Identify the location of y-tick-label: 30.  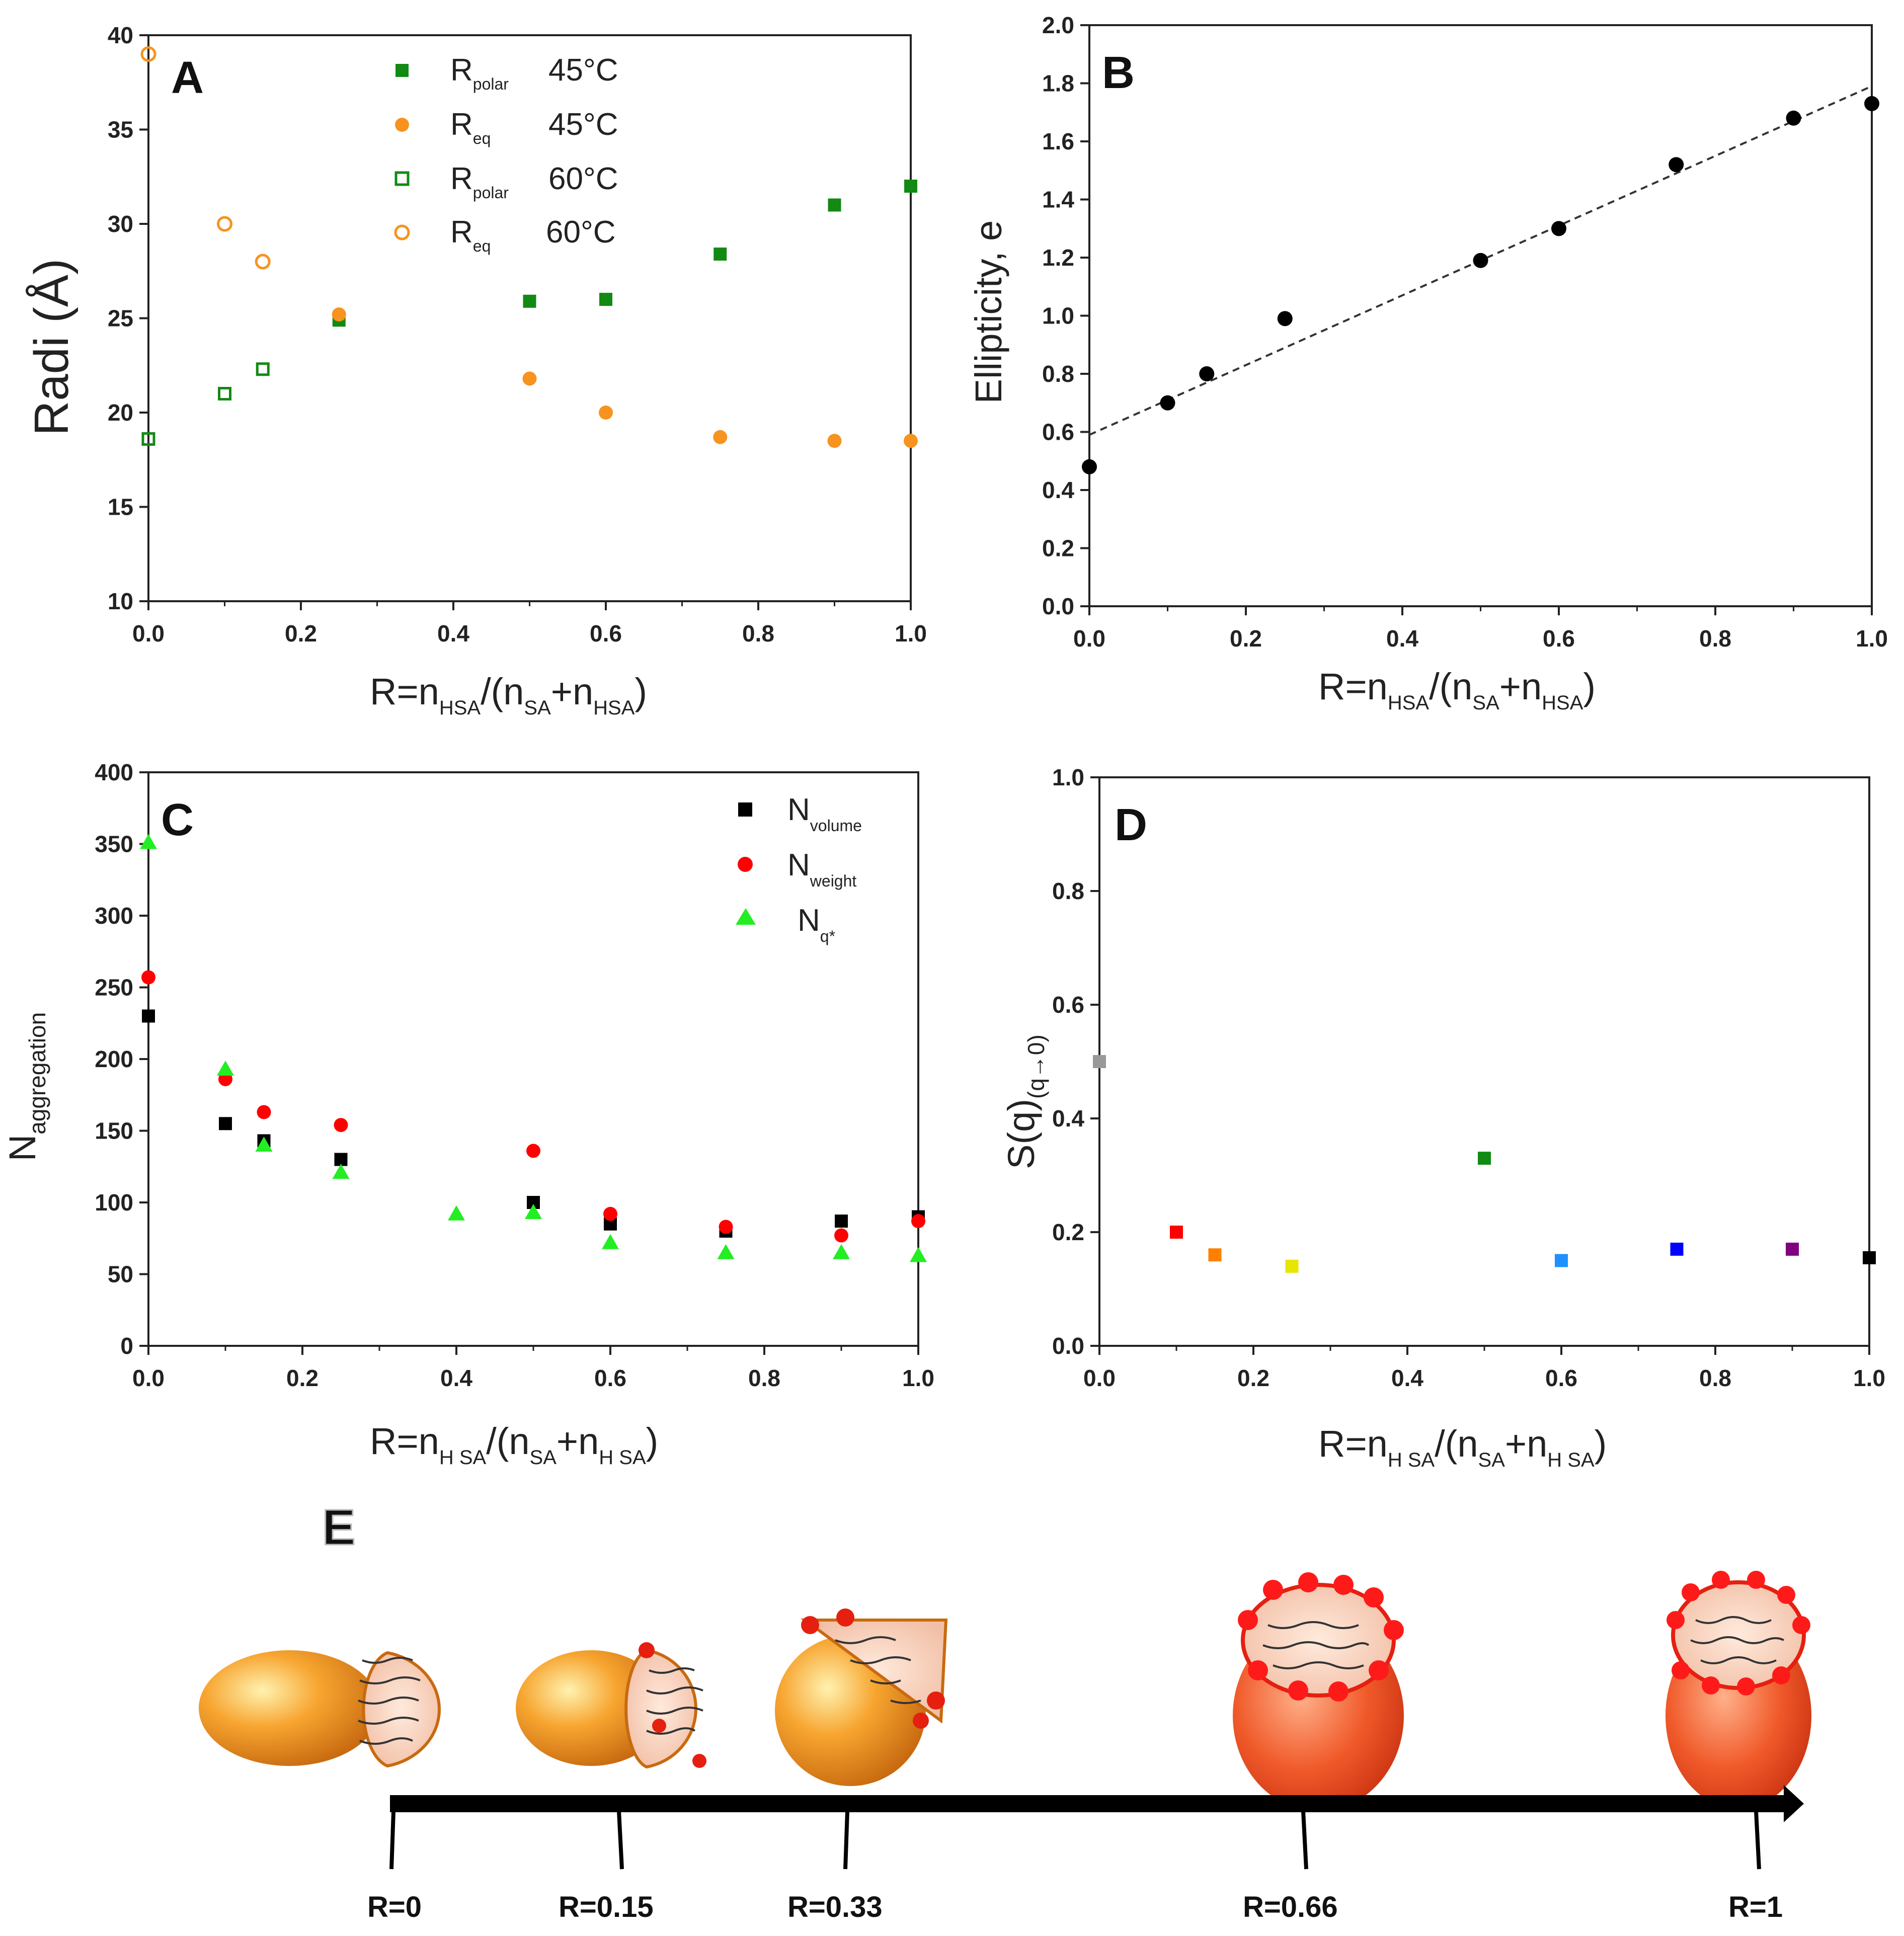
(121, 224).